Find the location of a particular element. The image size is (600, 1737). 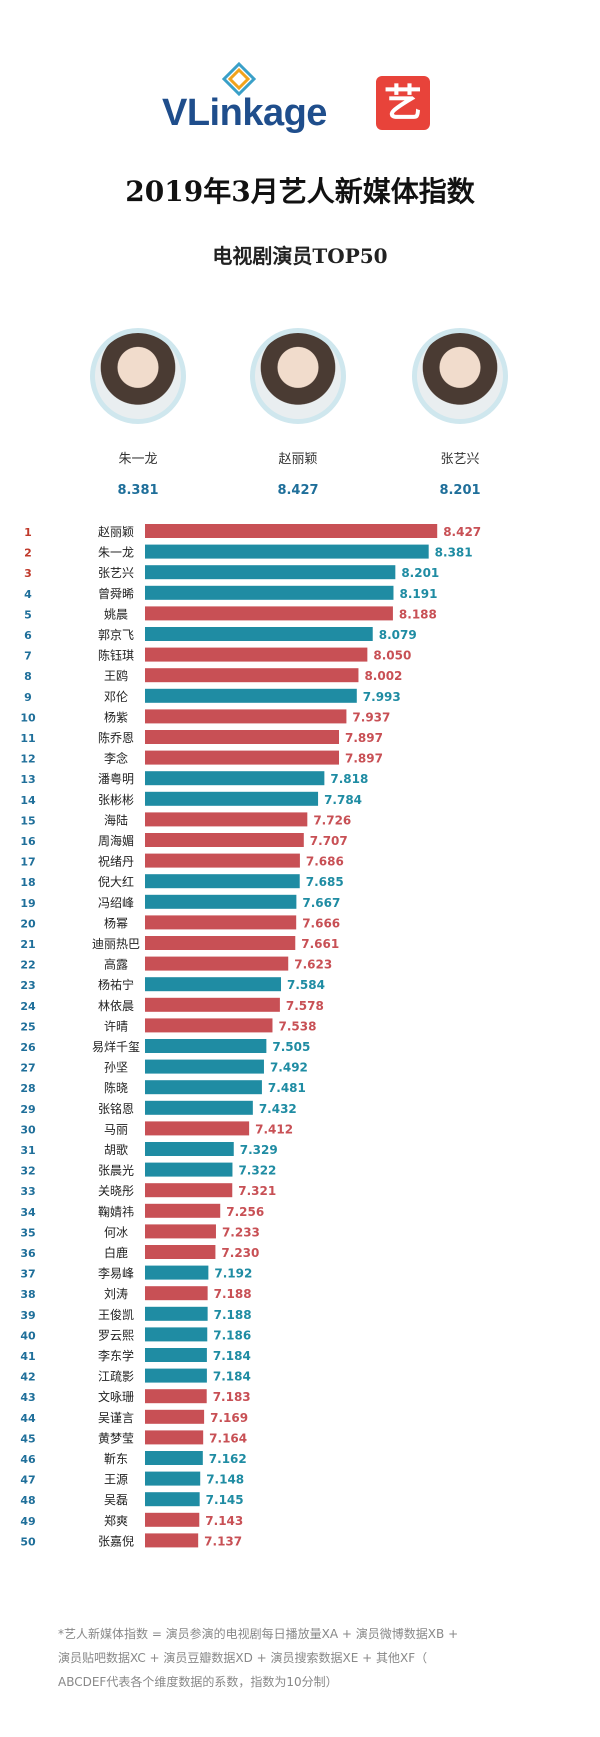

value-label: 7.897 is located at coordinates (364, 759).